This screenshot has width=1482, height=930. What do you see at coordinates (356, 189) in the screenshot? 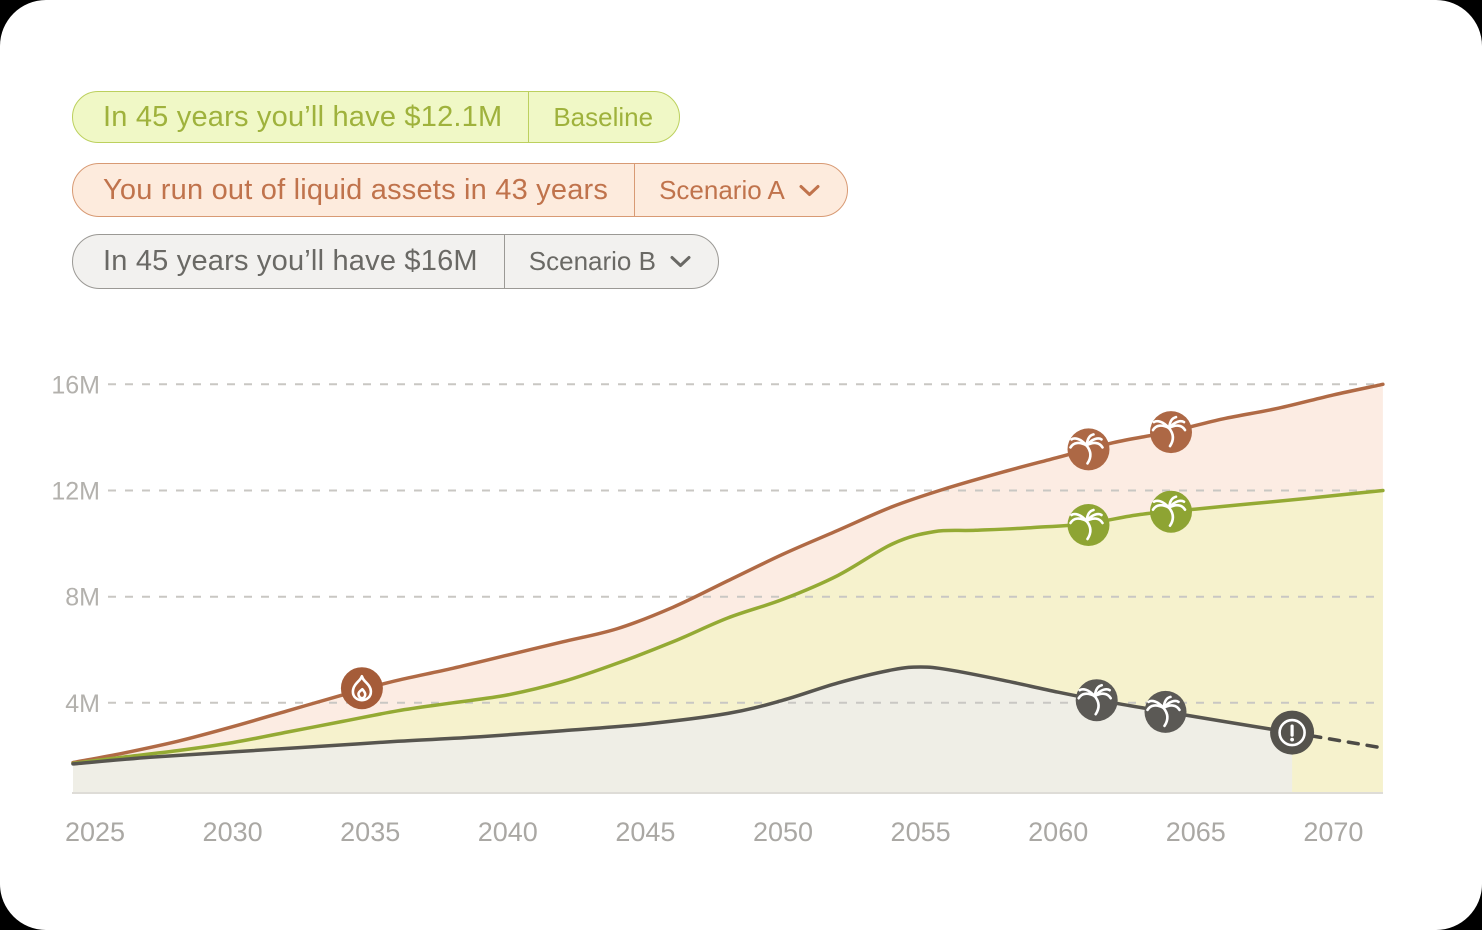
I see `pill-scenario-a-message: You run out of liquid assets in 43 years` at bounding box center [356, 189].